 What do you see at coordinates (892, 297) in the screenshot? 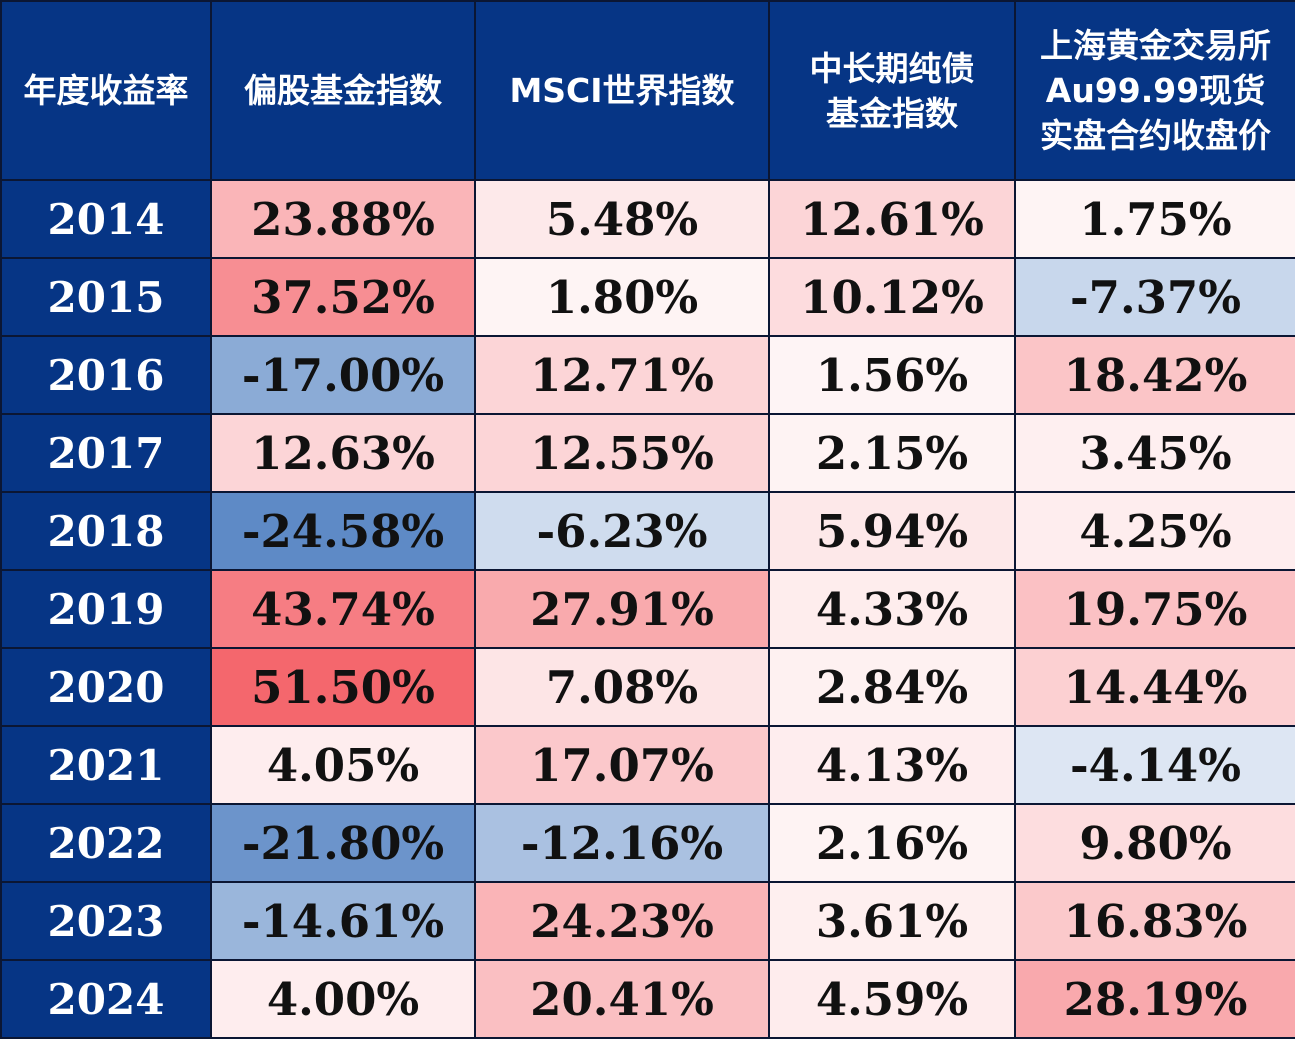
I see `heatmap-cell: 10.12%` at bounding box center [892, 297].